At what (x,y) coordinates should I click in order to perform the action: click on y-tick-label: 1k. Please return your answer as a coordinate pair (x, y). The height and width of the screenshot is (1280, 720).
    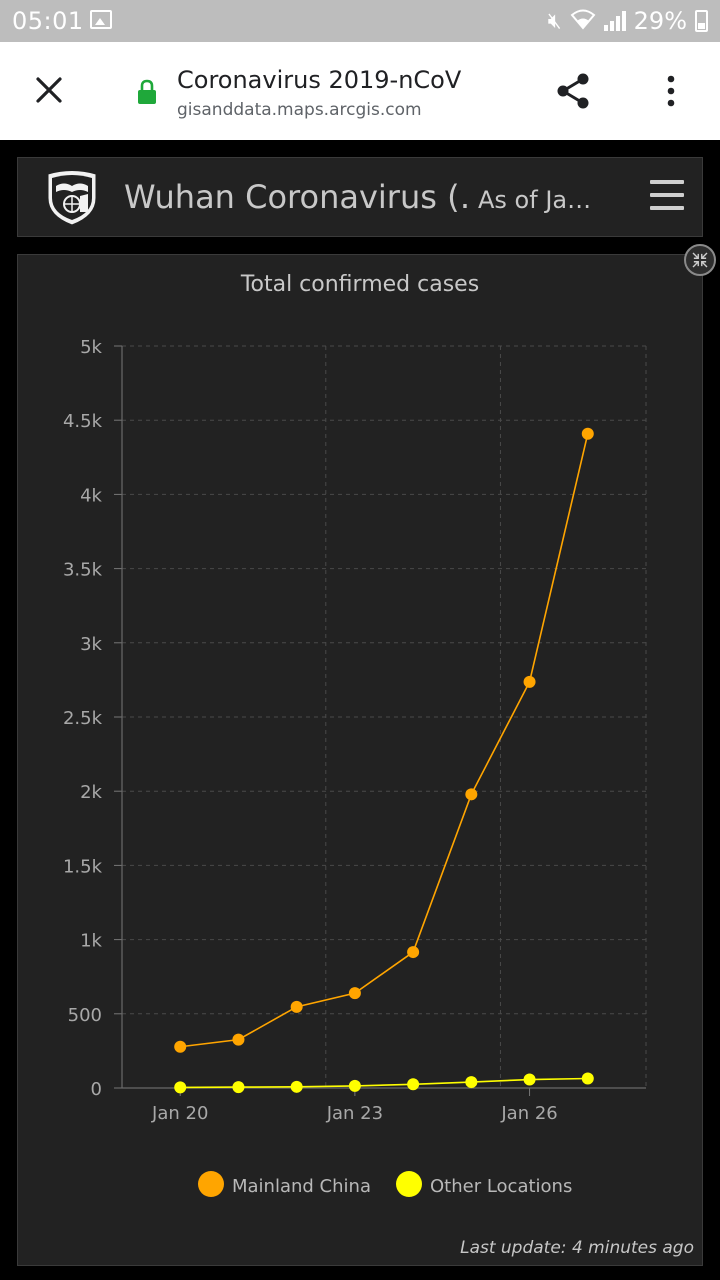
    Looking at the image, I should click on (91, 941).